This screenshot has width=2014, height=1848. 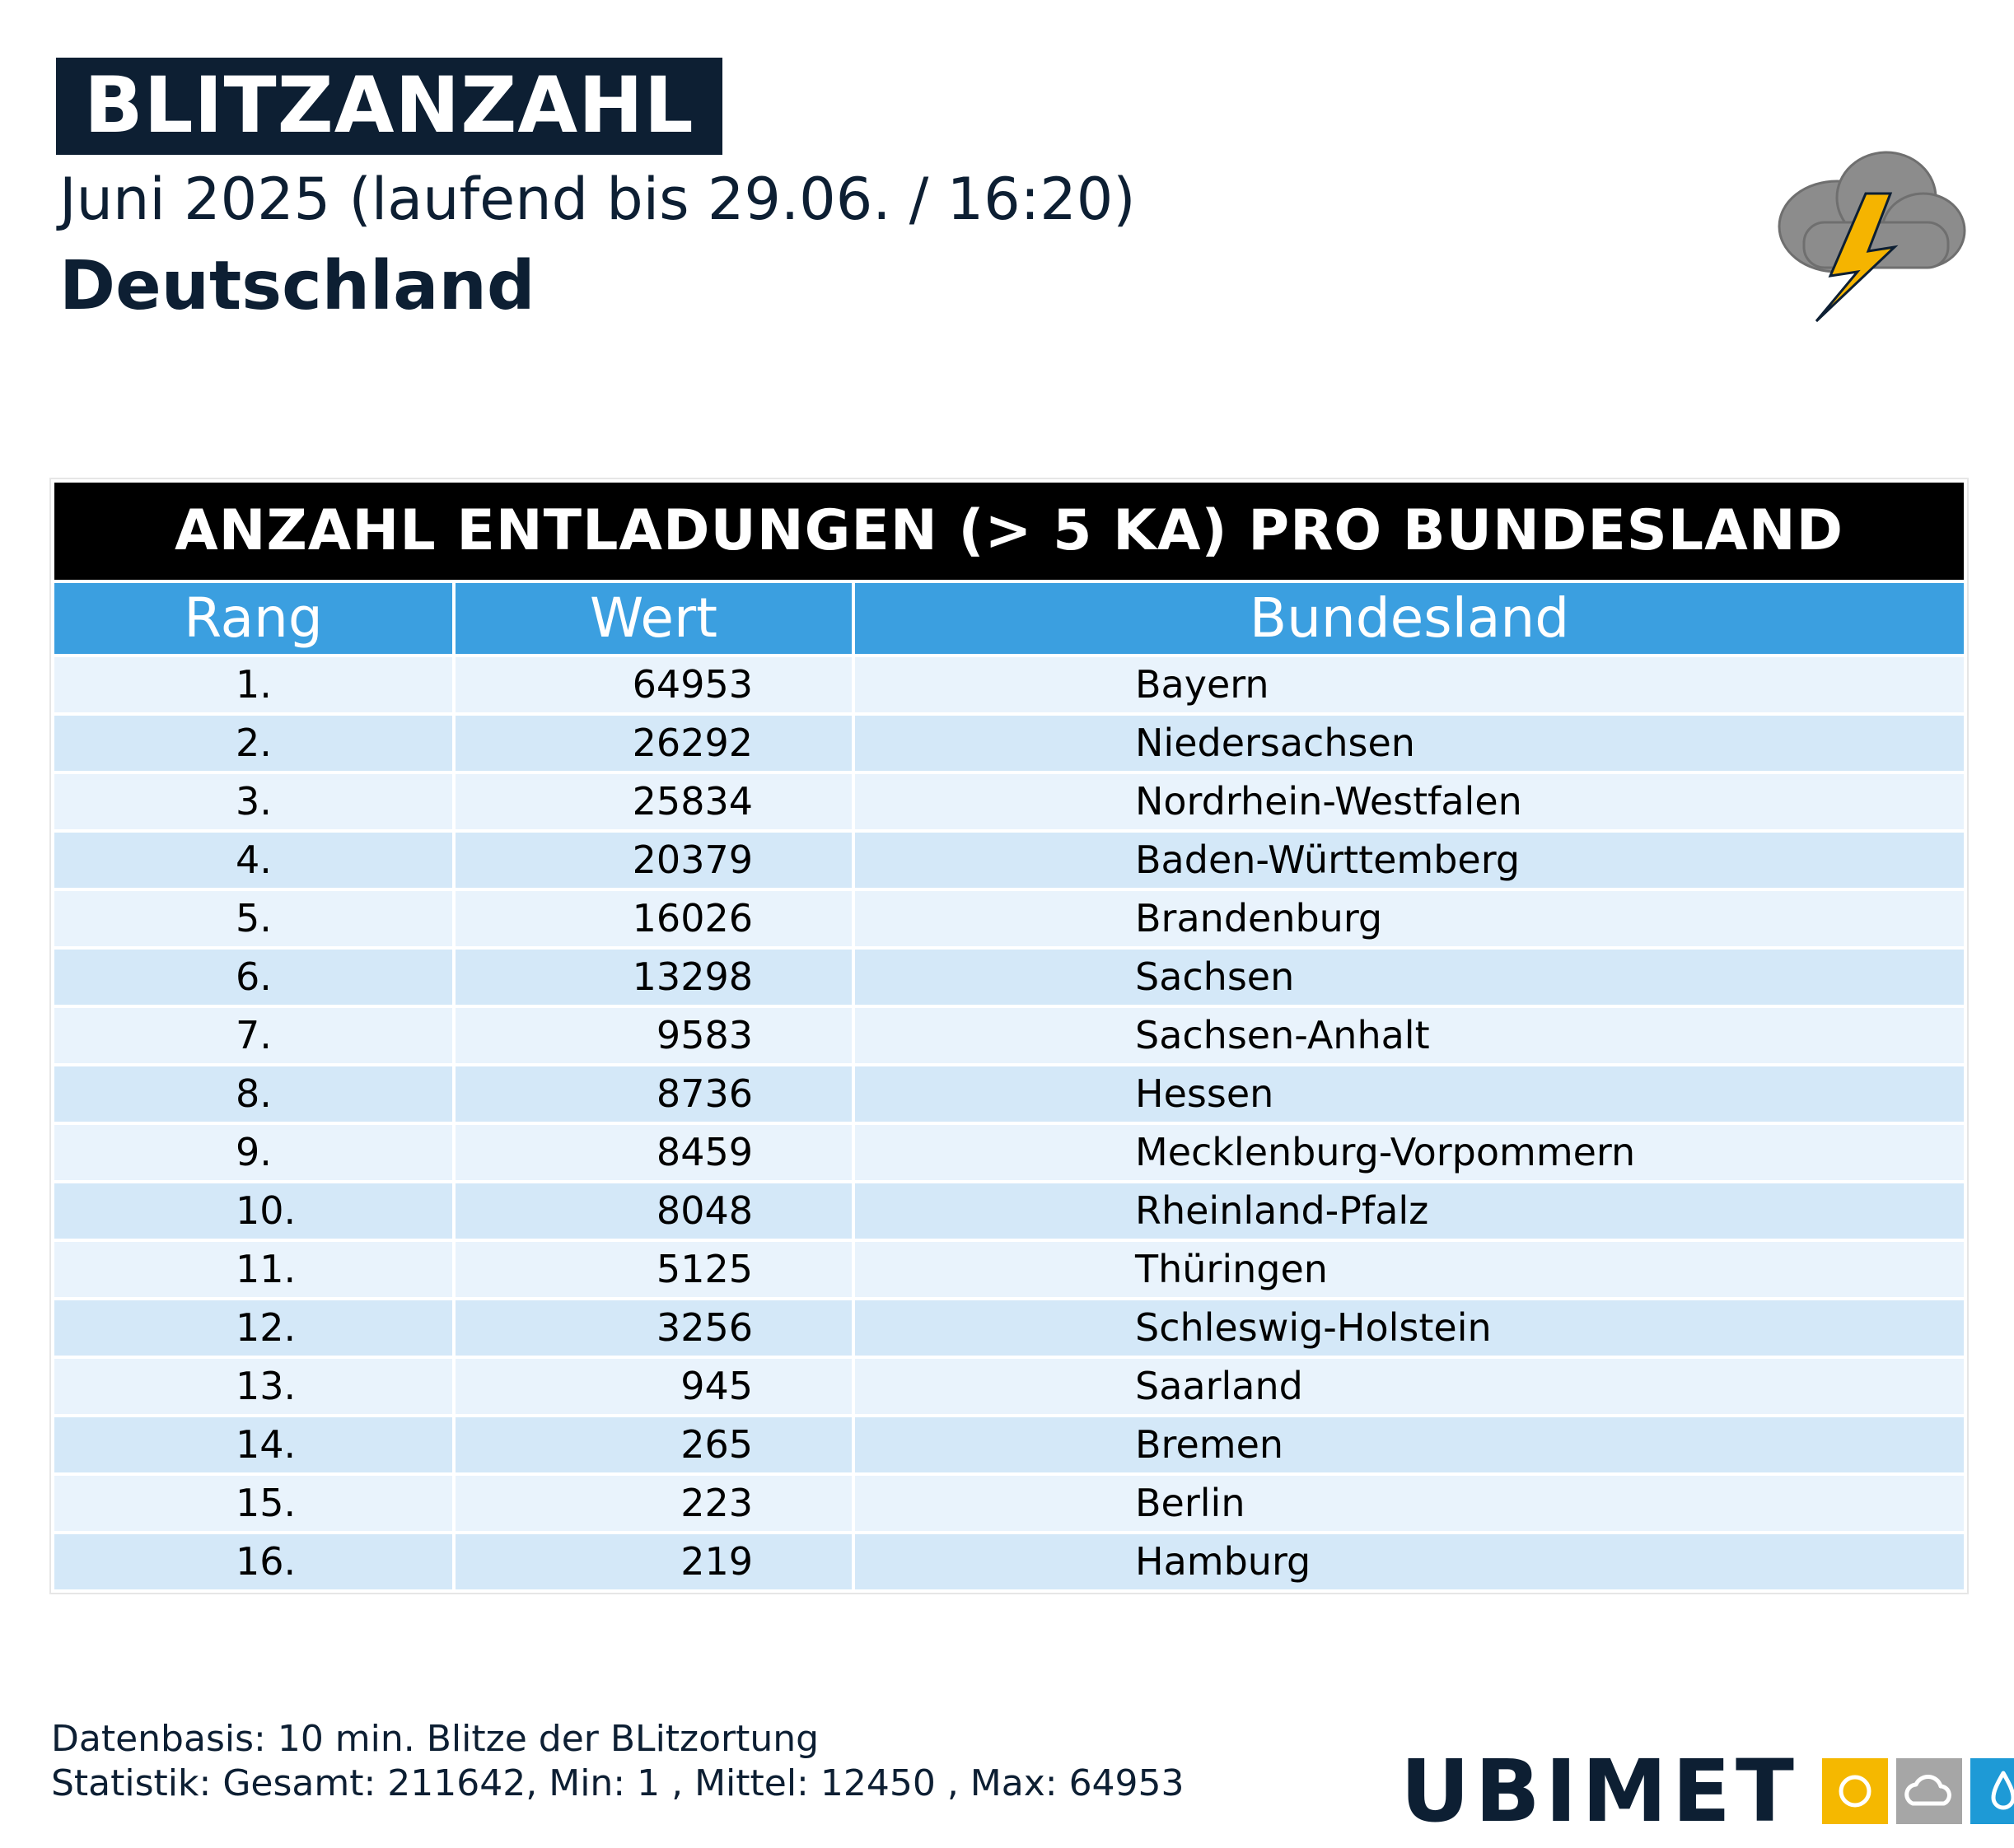 I want to click on state-cell: Thüringen, so click(x=1409, y=1269).